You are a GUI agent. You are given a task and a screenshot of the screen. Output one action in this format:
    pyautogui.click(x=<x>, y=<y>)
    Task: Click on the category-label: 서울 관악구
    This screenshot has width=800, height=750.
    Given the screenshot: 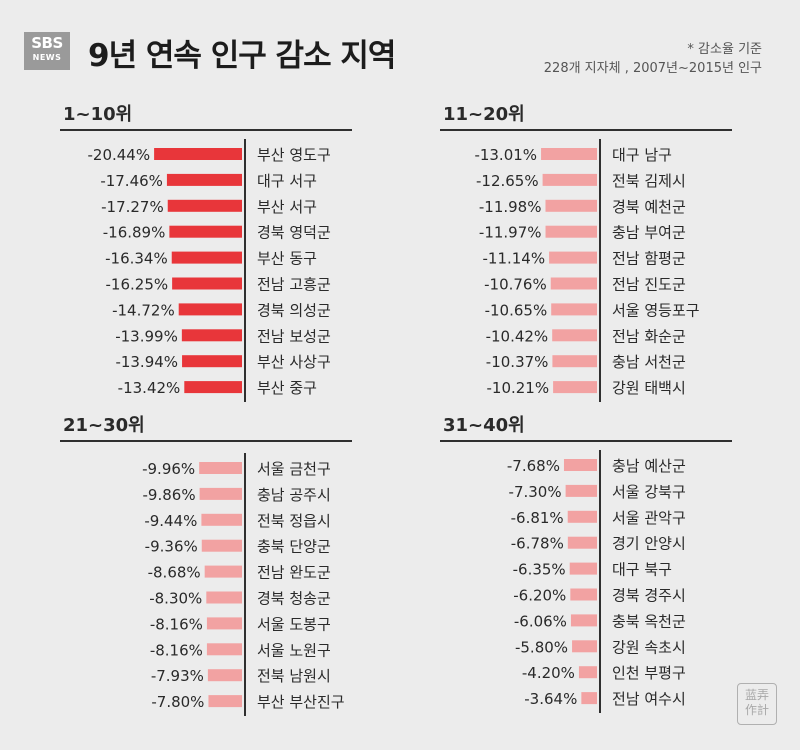 What is the action you would take?
    pyautogui.click(x=649, y=518)
    